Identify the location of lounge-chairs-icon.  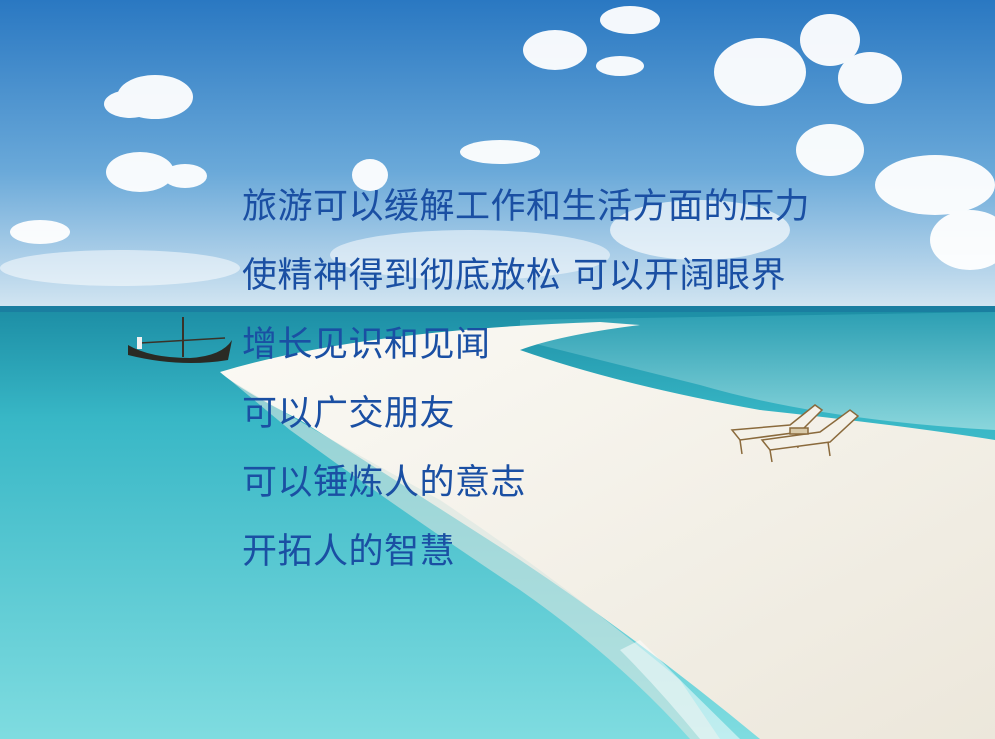
(795, 433).